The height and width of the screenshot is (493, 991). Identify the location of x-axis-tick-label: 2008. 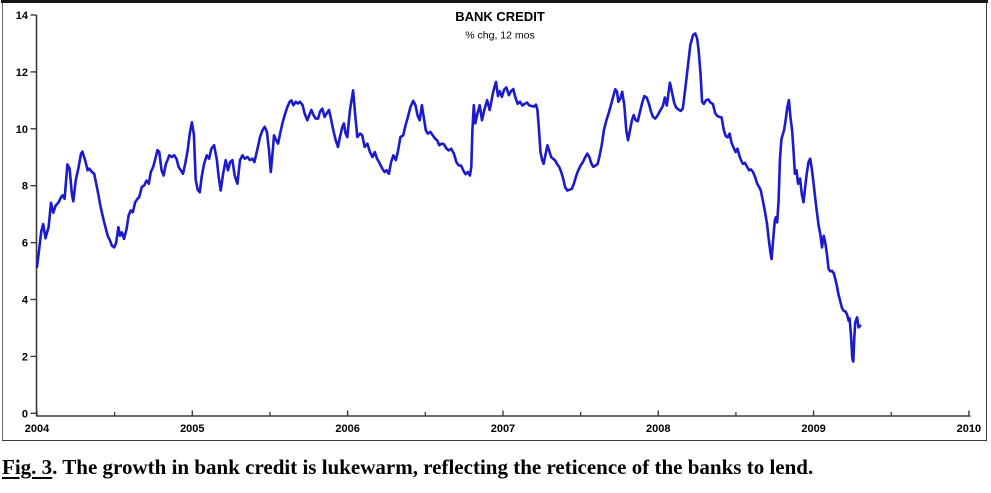
(658, 429).